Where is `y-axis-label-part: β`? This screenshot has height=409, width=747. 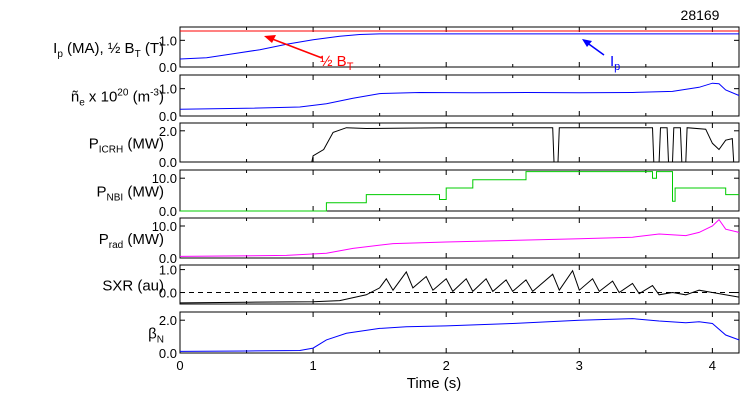 y-axis-label-part: β is located at coordinates (152, 334).